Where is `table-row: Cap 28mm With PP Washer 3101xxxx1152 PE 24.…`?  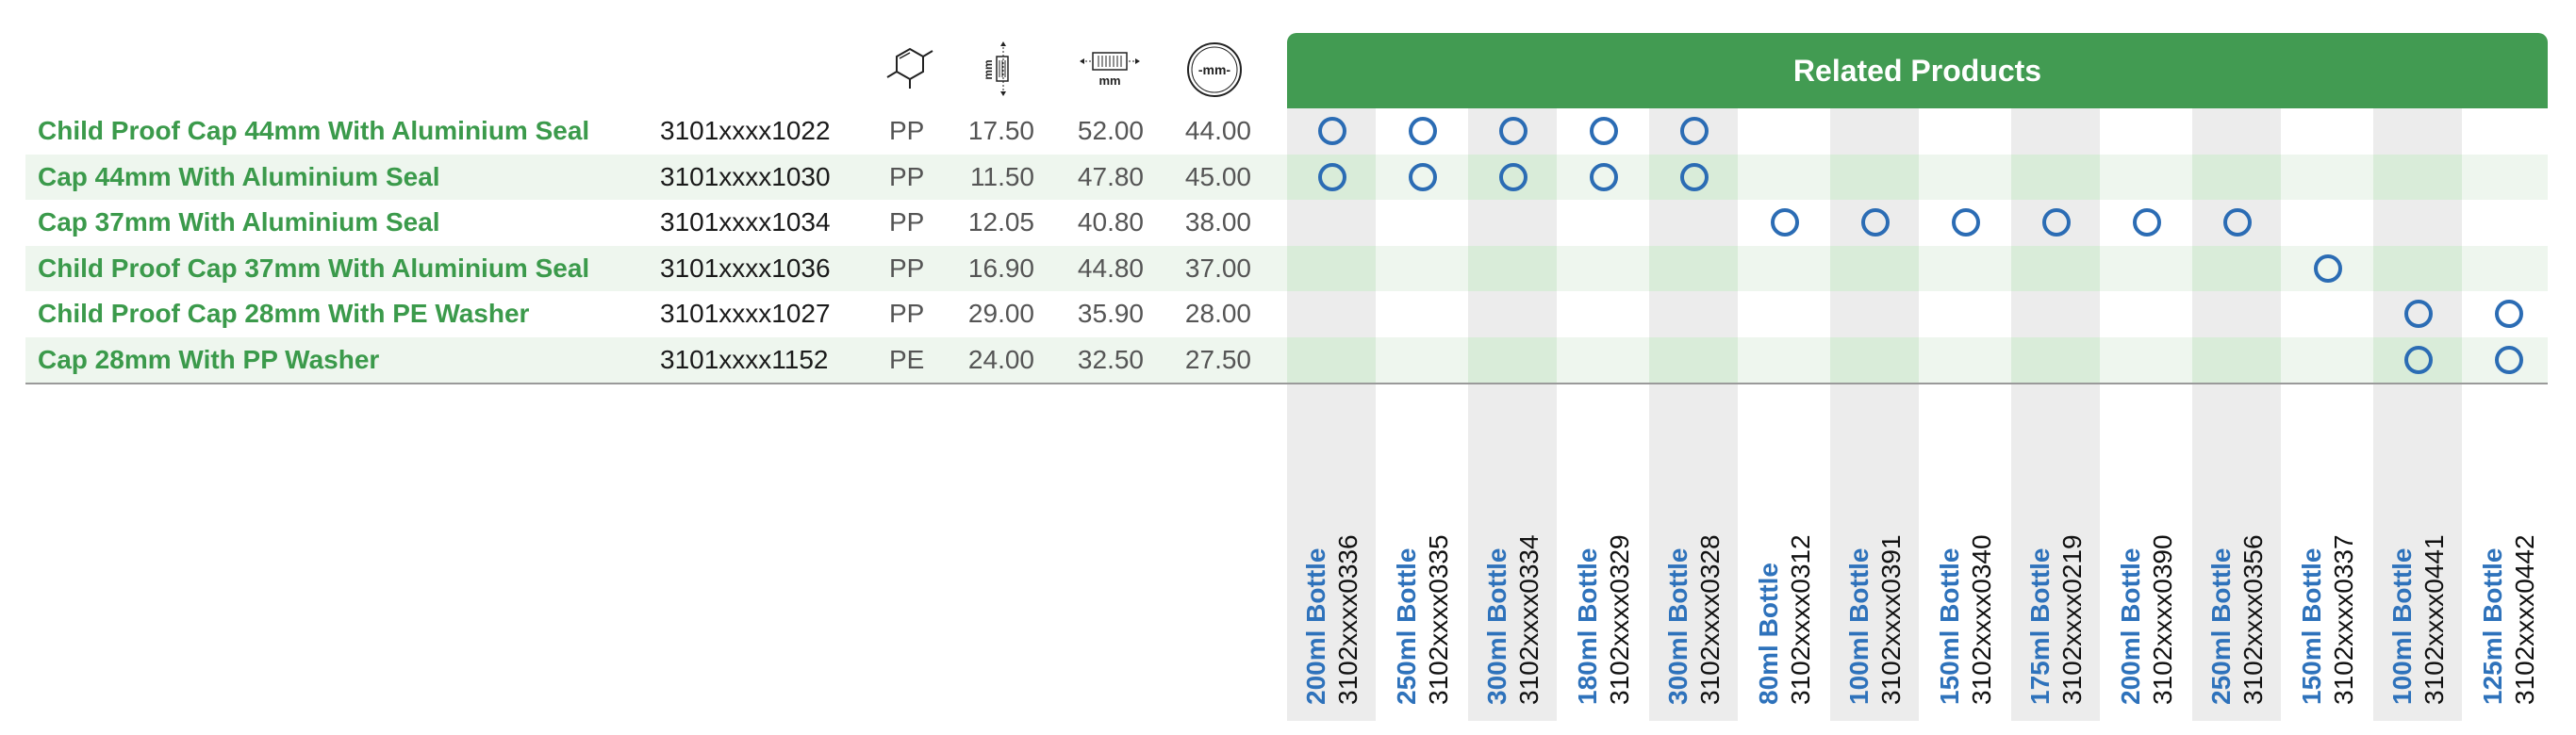 table-row: Cap 28mm With PP Washer 3101xxxx1152 PE 24.… is located at coordinates (643, 361).